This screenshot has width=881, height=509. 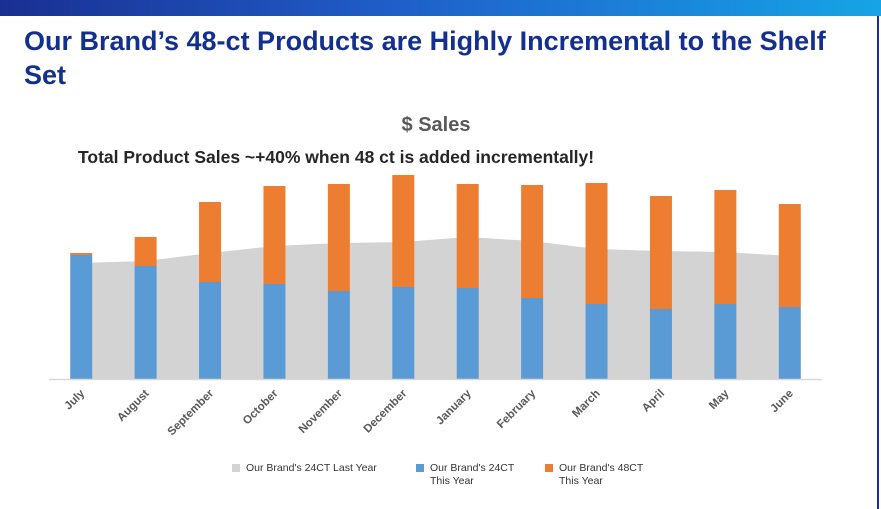 I want to click on legend-item-last-year: Our Brand's 24CT Last Year, so click(x=304, y=468).